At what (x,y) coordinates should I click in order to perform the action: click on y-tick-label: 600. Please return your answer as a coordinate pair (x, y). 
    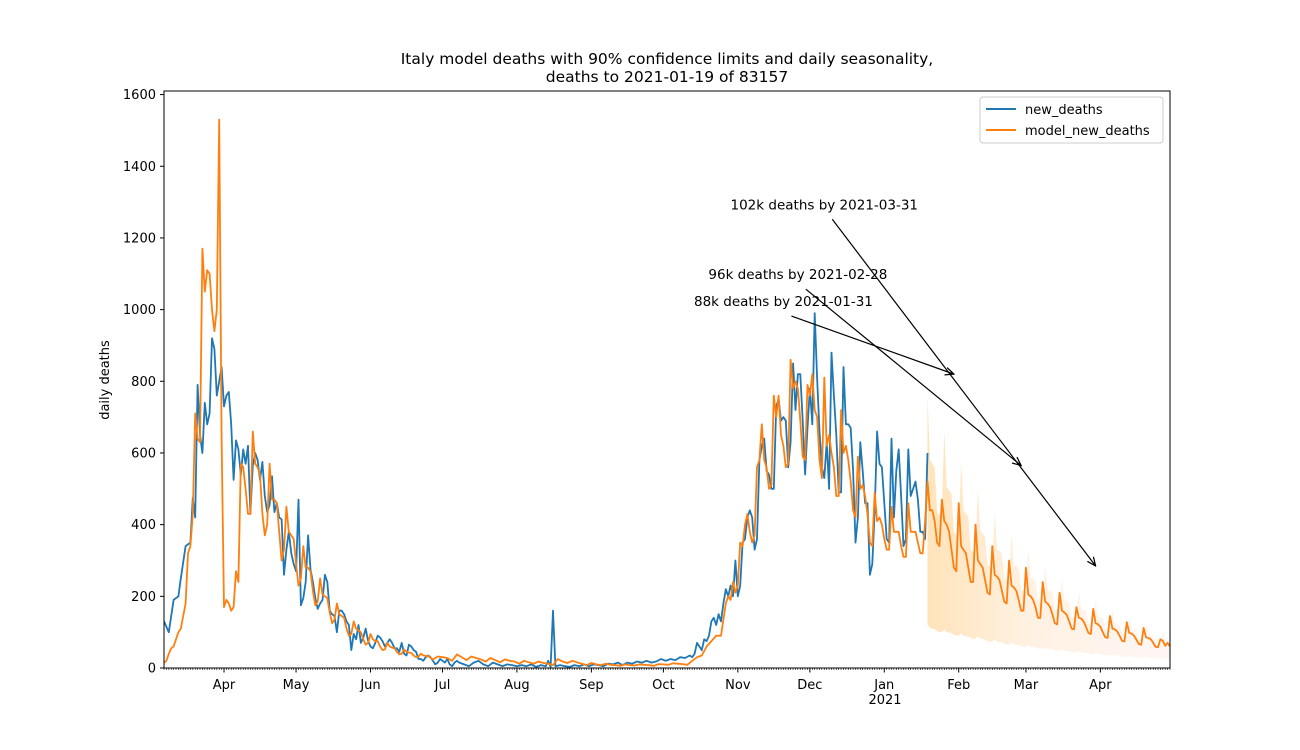
    Looking at the image, I should click on (143, 453).